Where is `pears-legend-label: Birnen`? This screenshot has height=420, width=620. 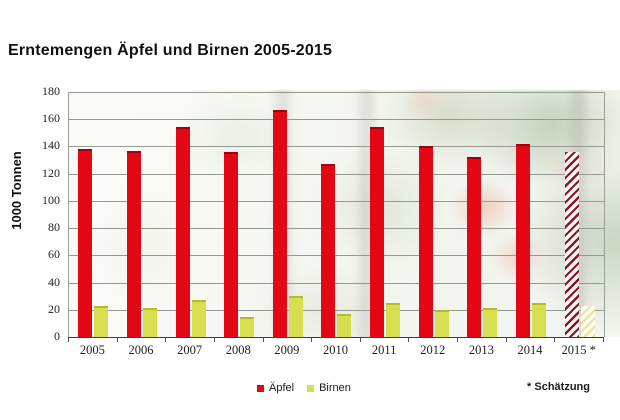
pears-legend-label: Birnen is located at coordinates (335, 388).